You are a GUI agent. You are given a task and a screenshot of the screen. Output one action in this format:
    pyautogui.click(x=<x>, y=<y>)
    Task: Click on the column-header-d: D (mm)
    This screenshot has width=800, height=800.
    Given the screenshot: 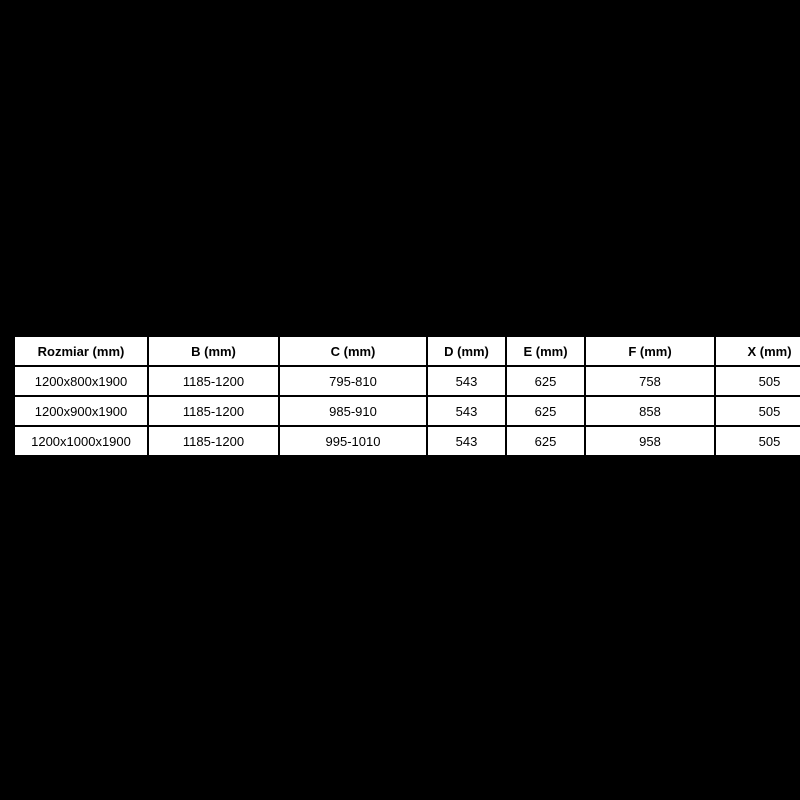 What is the action you would take?
    pyautogui.click(x=466, y=351)
    